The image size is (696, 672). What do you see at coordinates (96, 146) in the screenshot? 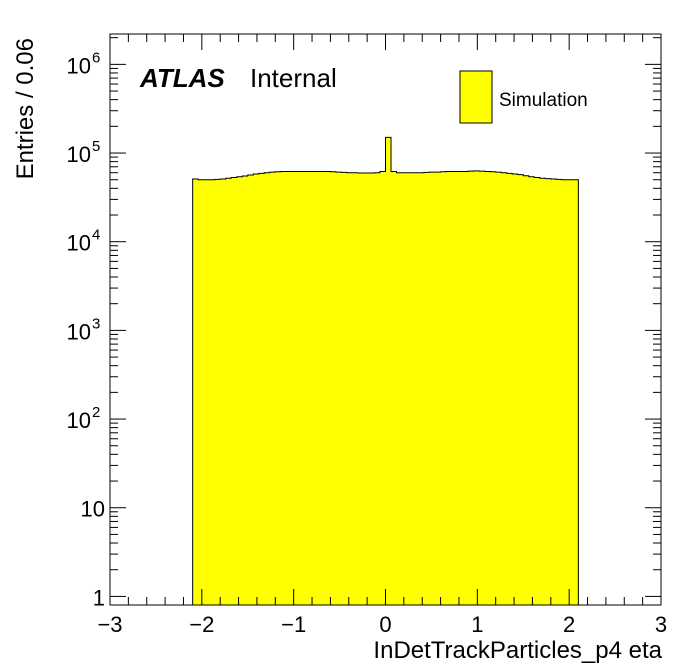
I see `y-tick-label-exponent: 5` at bounding box center [96, 146].